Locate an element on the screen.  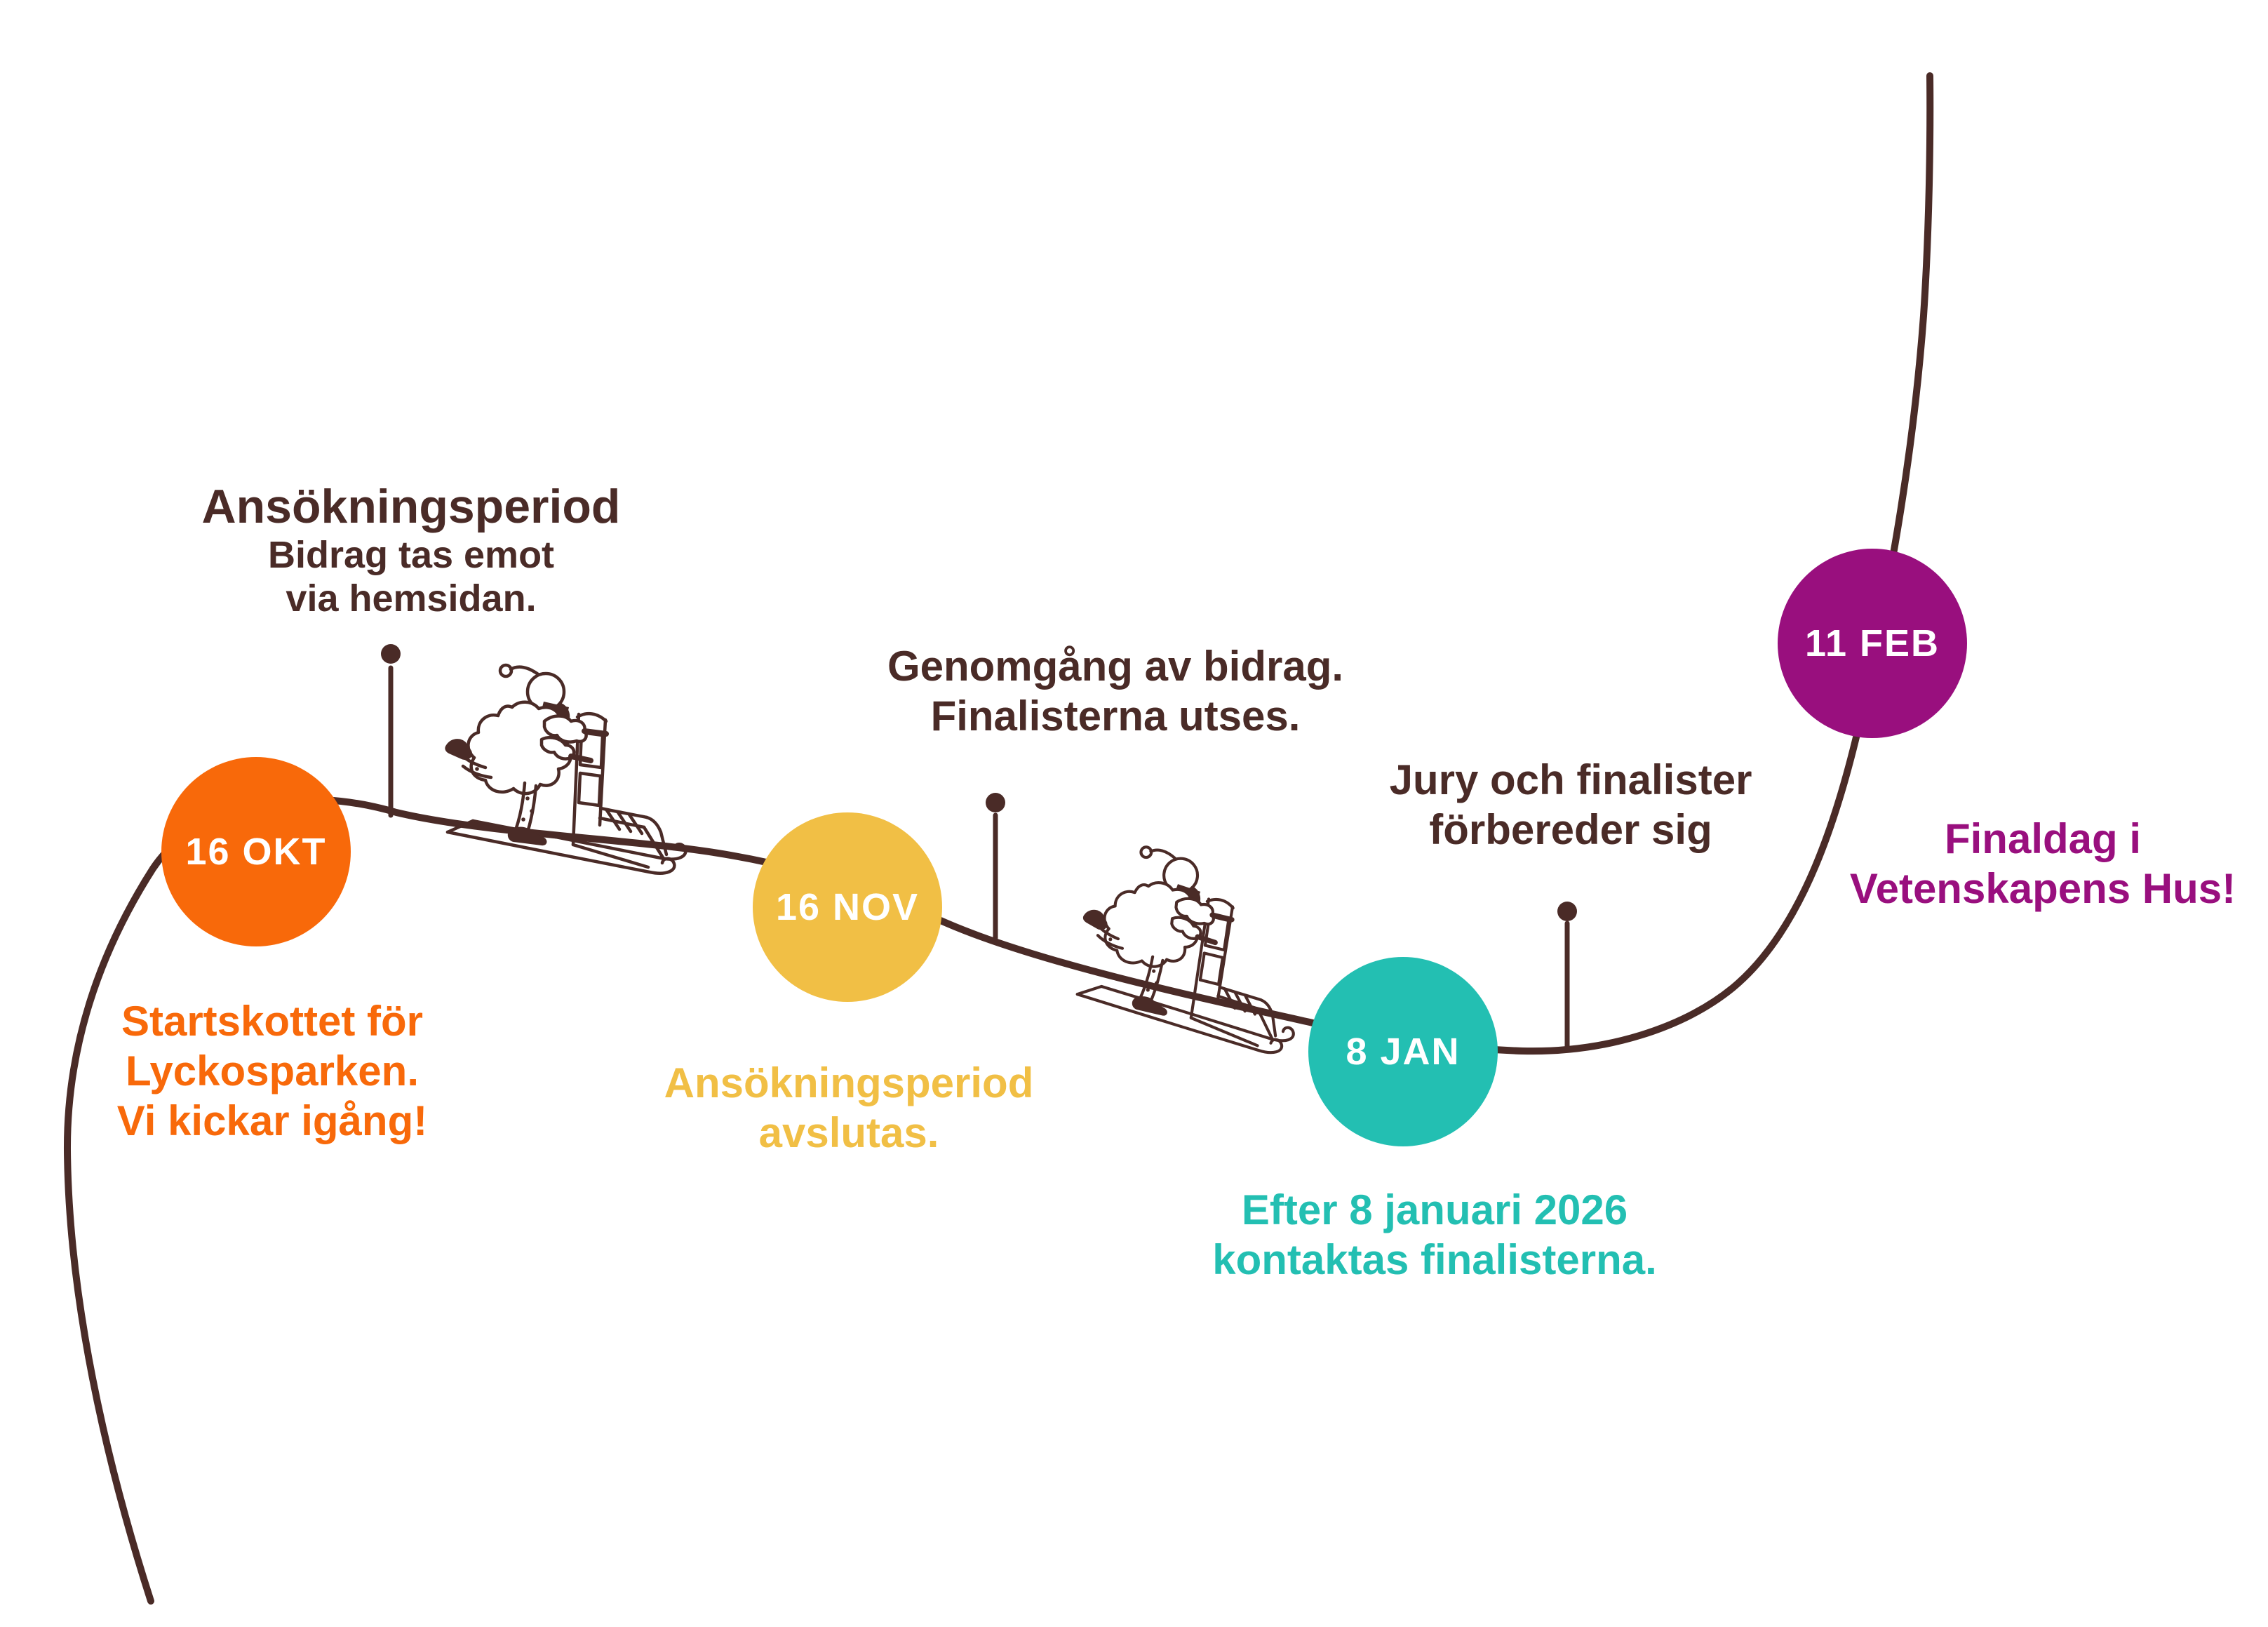
milestone-date-label: 16 OKT is located at coordinates (256, 852).